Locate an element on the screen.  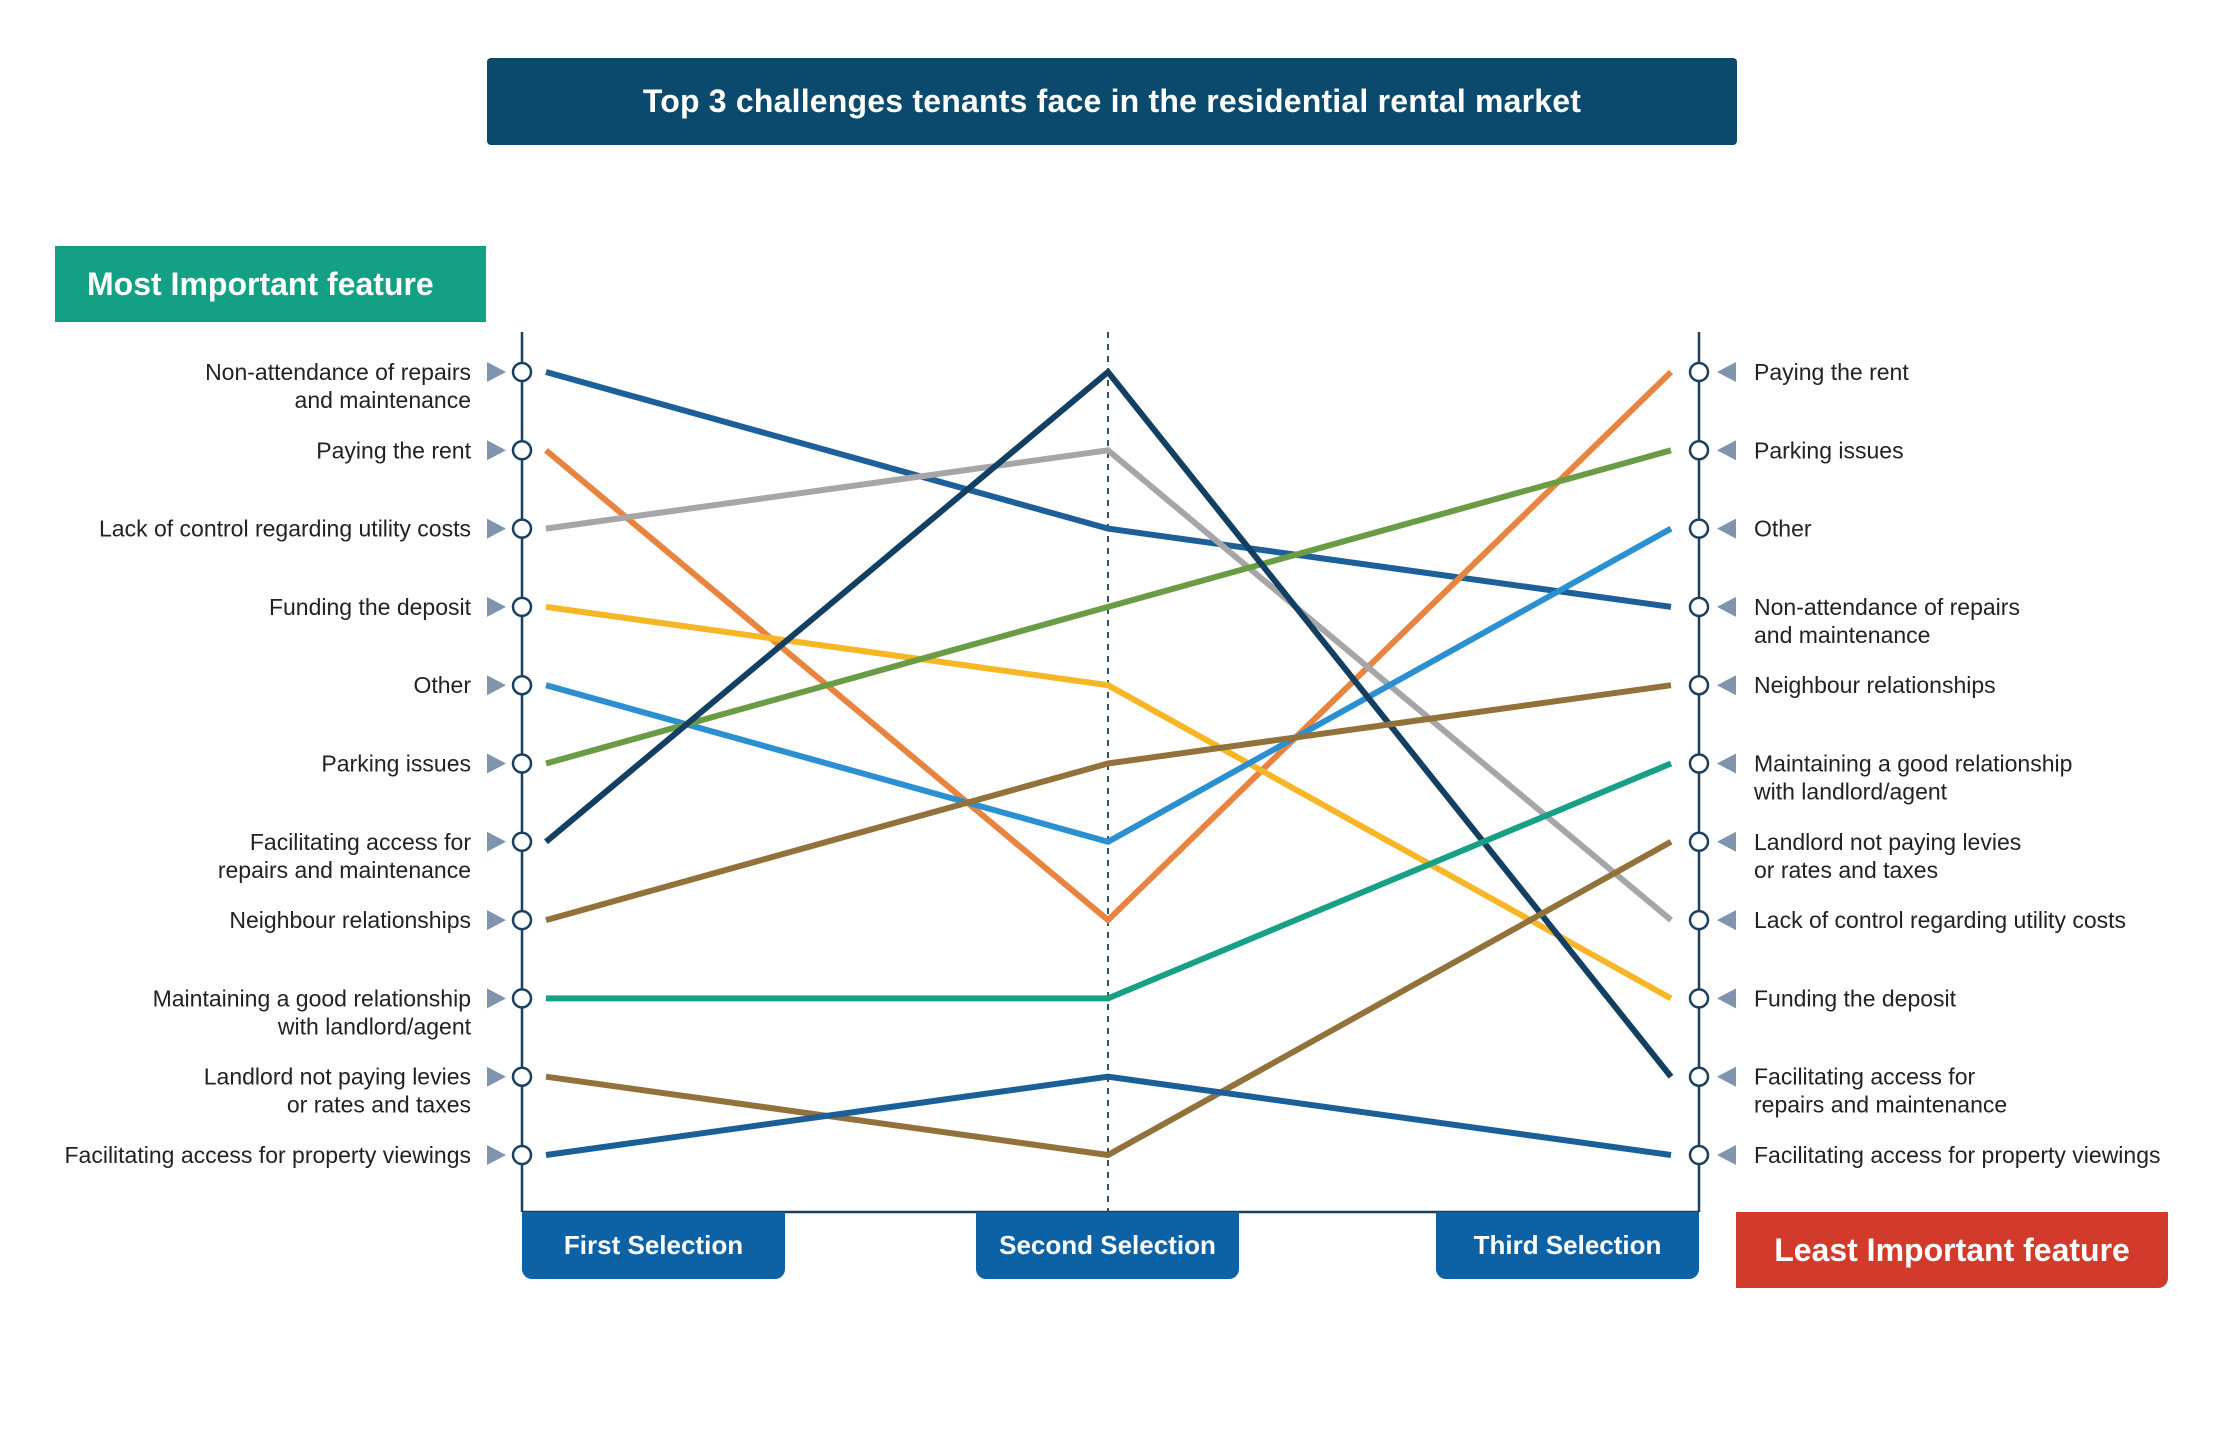
left-axis-label-2: Paying the rent is located at coordinates (393, 450).